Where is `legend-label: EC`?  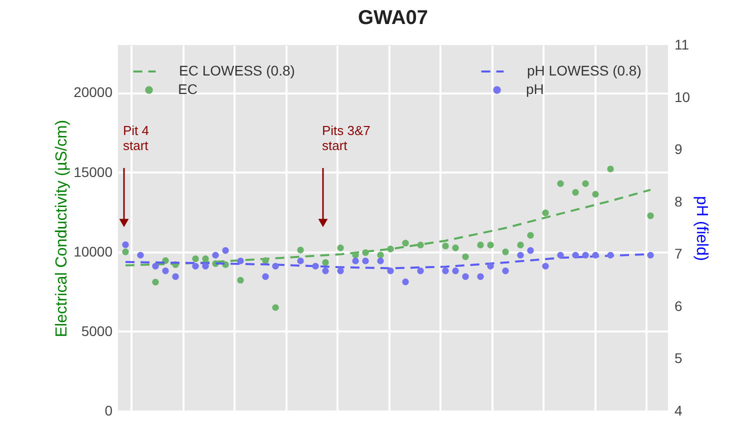
legend-label: EC is located at coordinates (188, 89).